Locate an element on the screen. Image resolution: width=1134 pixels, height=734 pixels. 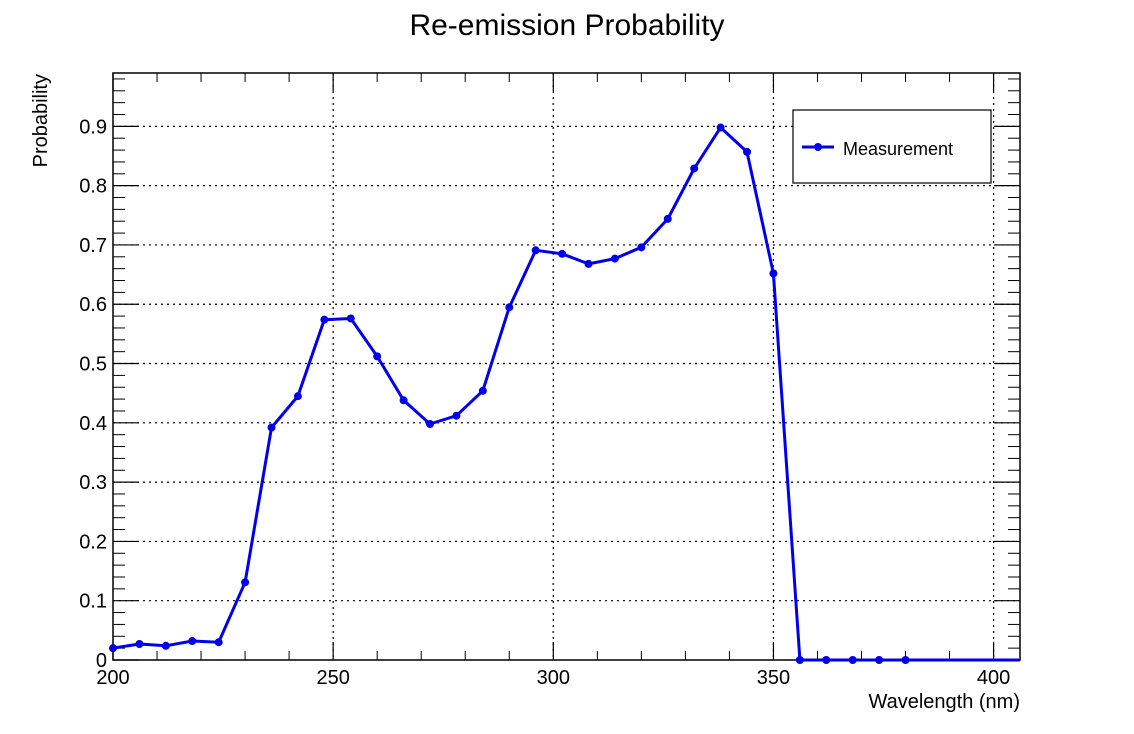
y-tick-label: 0 is located at coordinates (101, 661).